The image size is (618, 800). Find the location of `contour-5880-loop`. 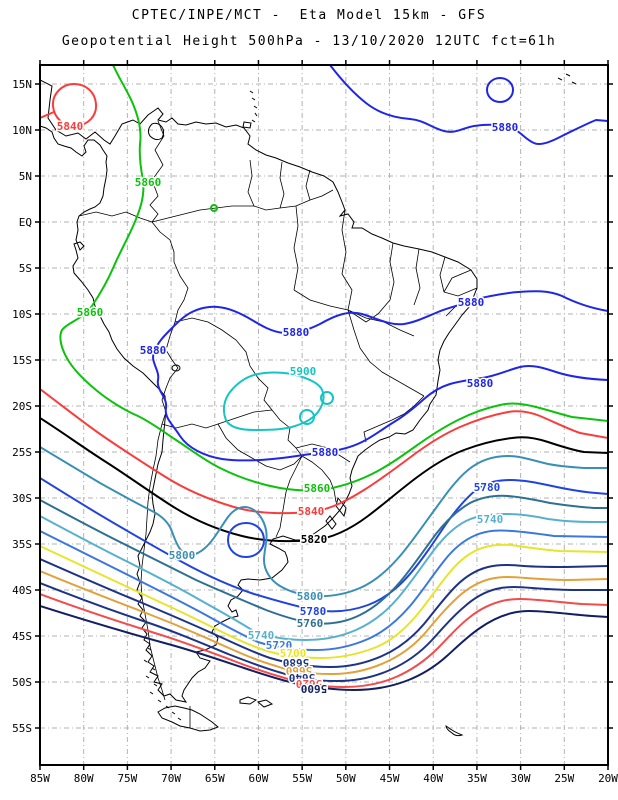

contour-5880-loop is located at coordinates (500, 90).